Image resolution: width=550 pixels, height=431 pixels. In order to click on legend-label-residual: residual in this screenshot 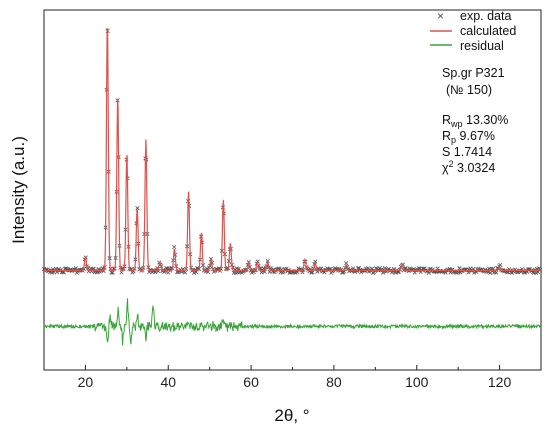, I will do `click(482, 46)`.